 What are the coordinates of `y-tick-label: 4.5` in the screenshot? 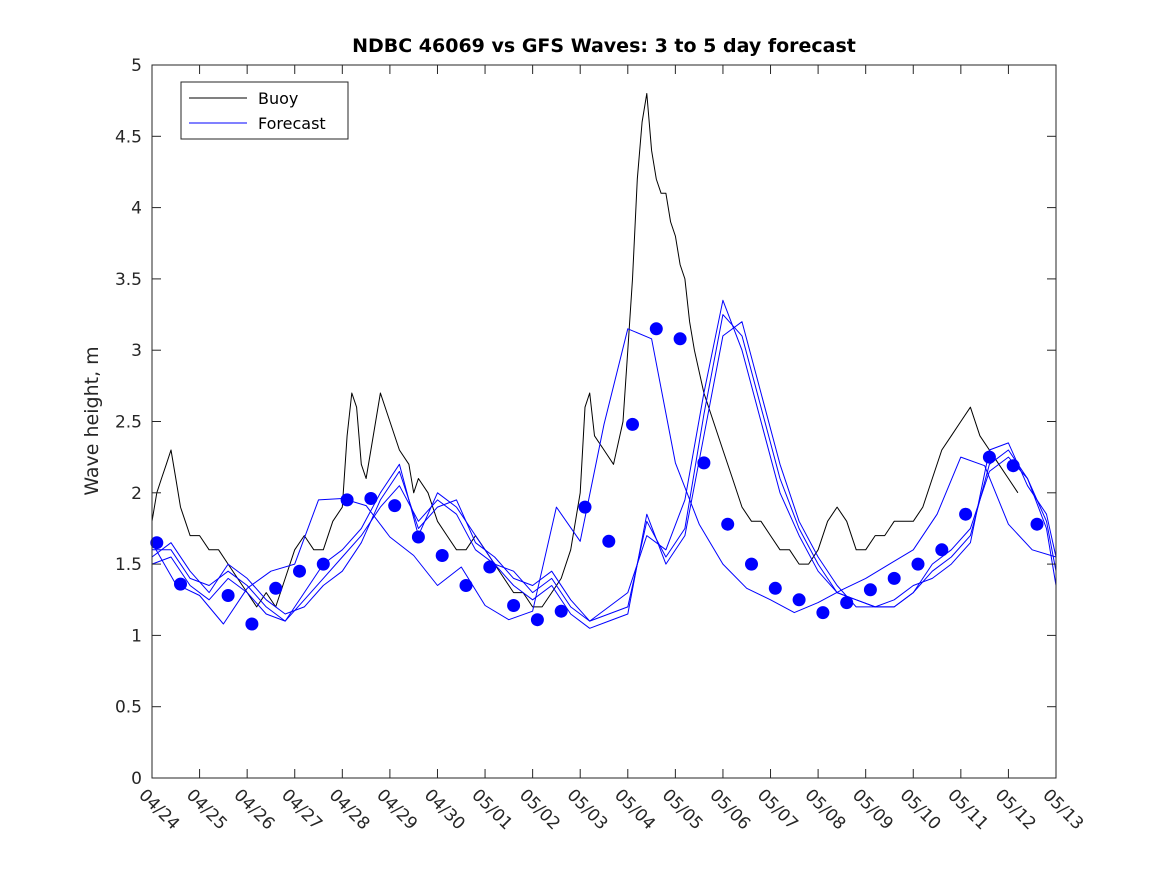 It's located at (128, 137).